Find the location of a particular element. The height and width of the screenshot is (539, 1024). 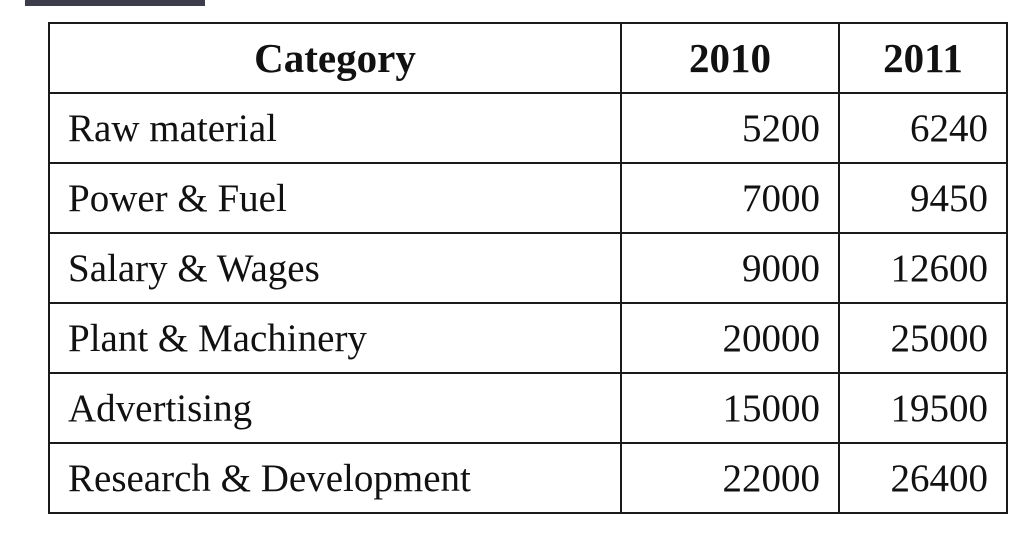

header-row: Category 2010 2011 is located at coordinates (528, 58).